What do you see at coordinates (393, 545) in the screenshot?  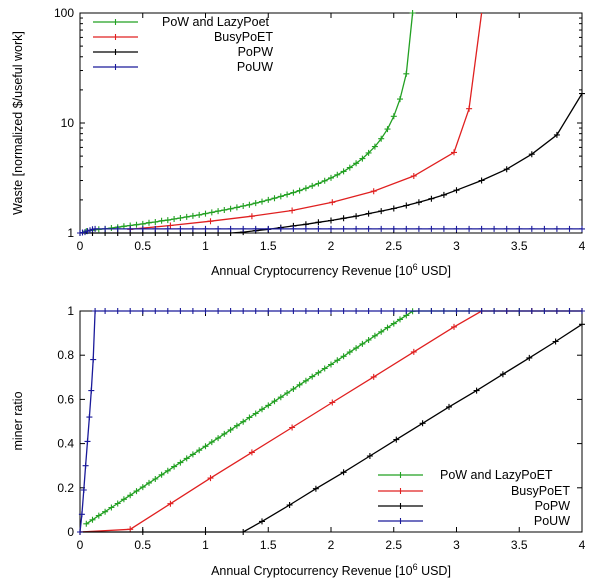 I see `miner-ratio-x-tick-label: 2.5` at bounding box center [393, 545].